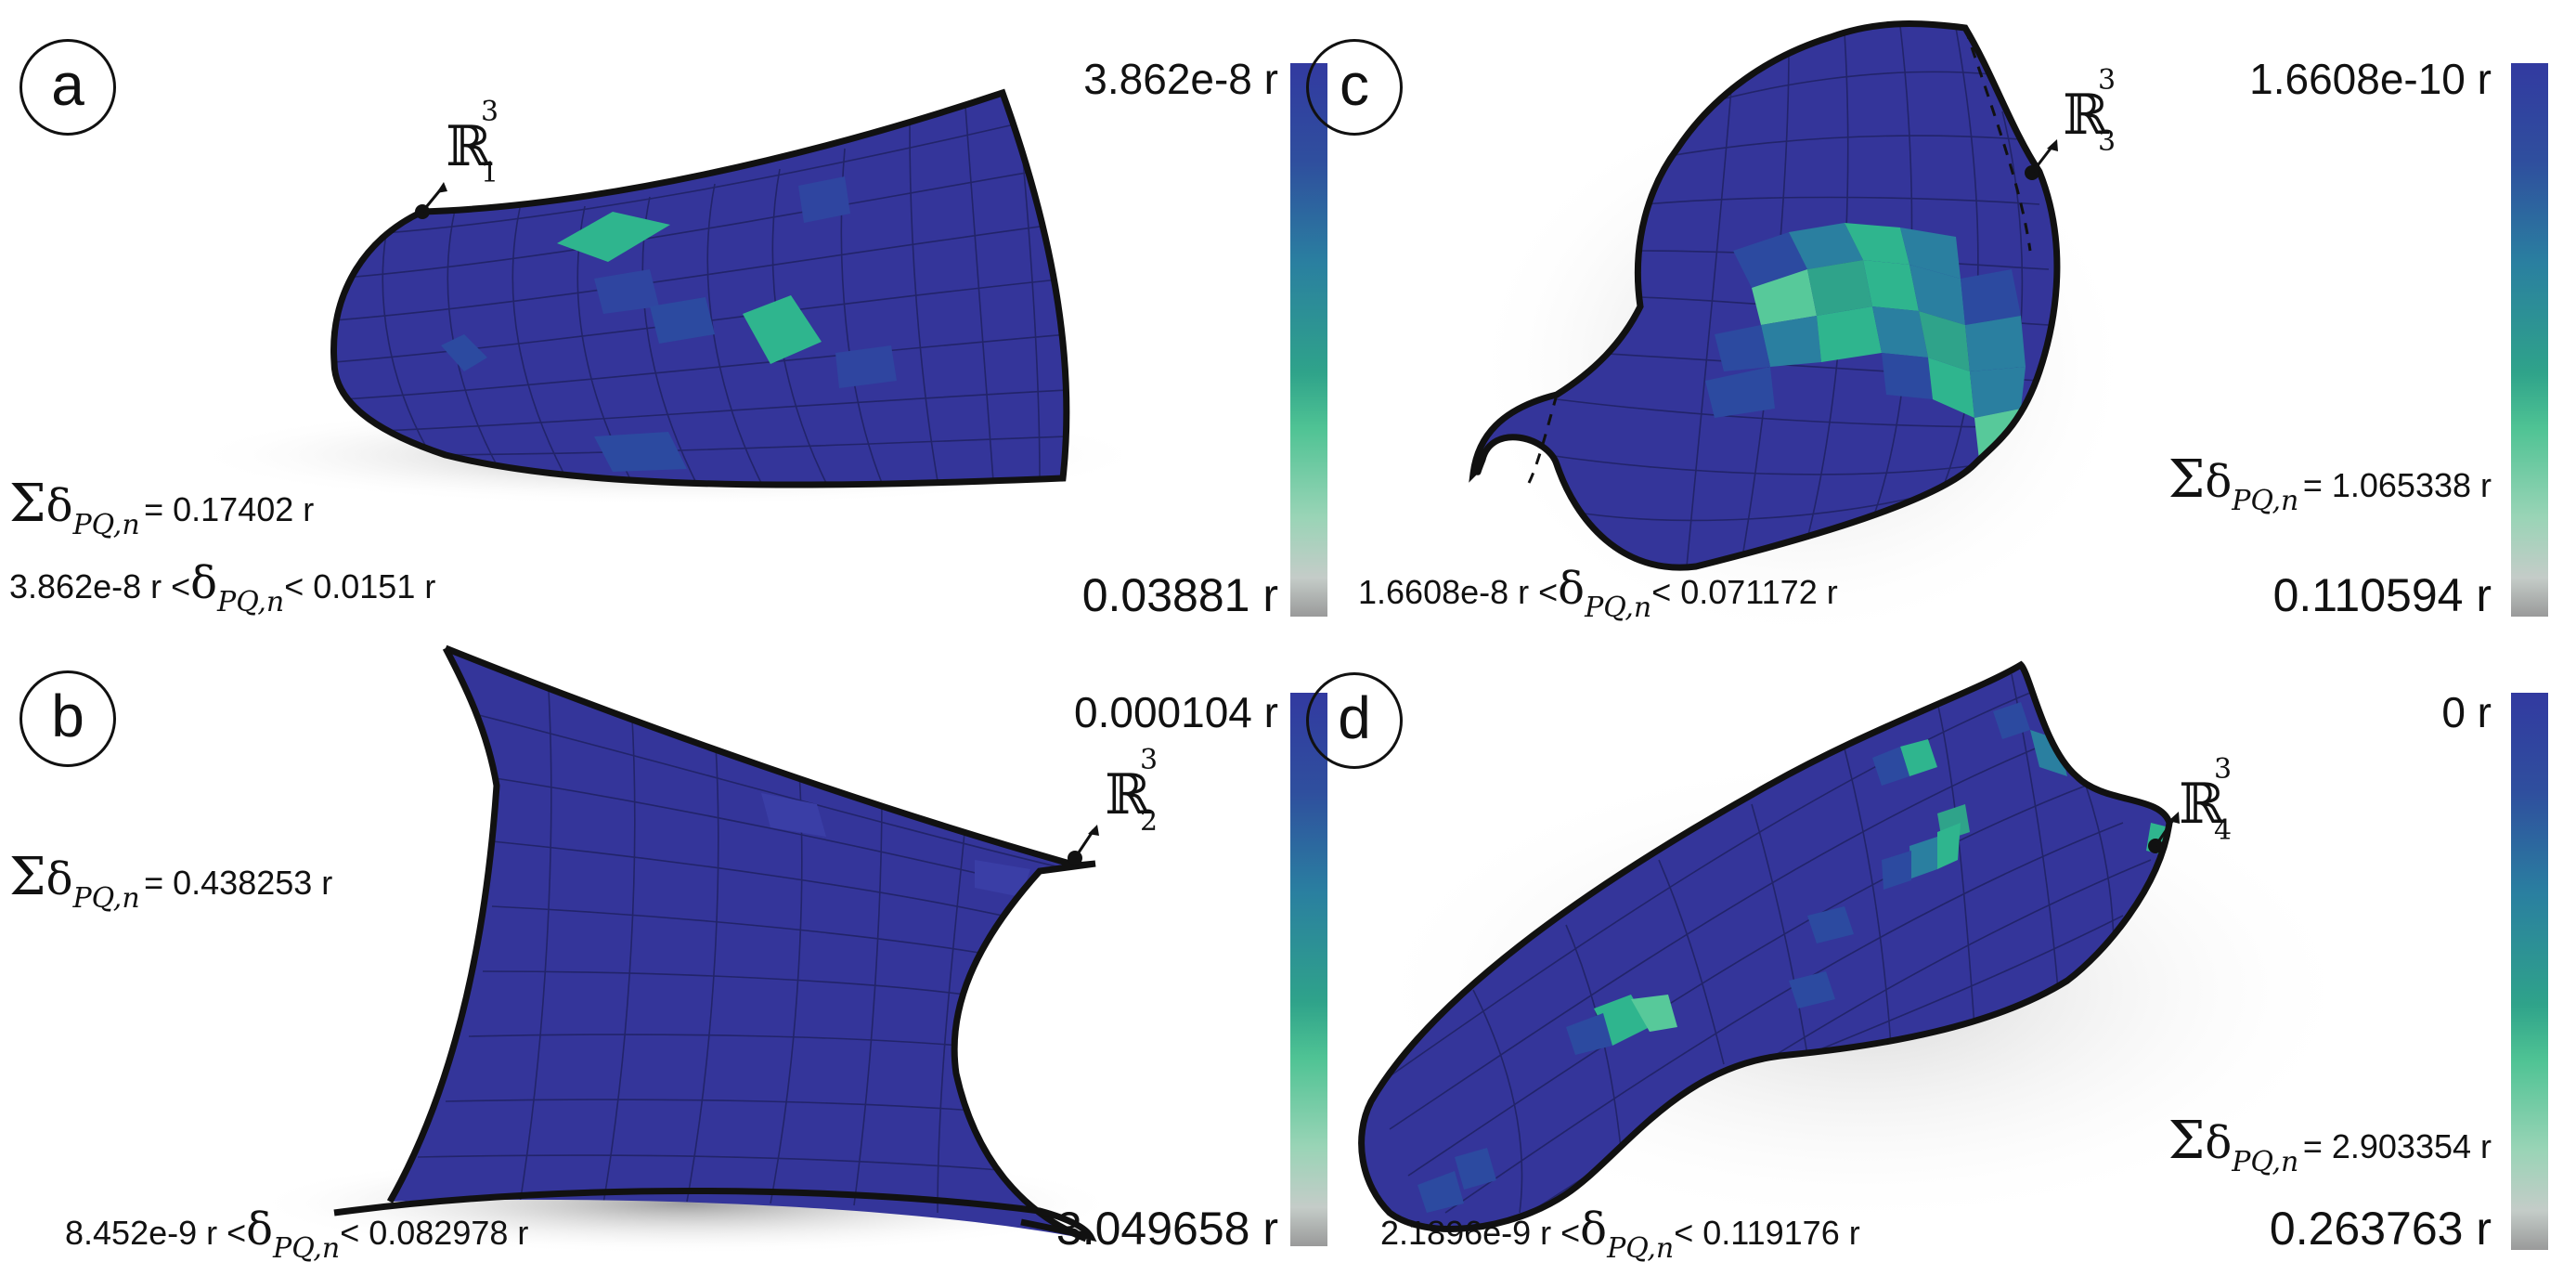 The height and width of the screenshot is (1275, 2576). What do you see at coordinates (1166, 1229) in the screenshot?
I see `colorbar-min-b: 3.049658 r` at bounding box center [1166, 1229].